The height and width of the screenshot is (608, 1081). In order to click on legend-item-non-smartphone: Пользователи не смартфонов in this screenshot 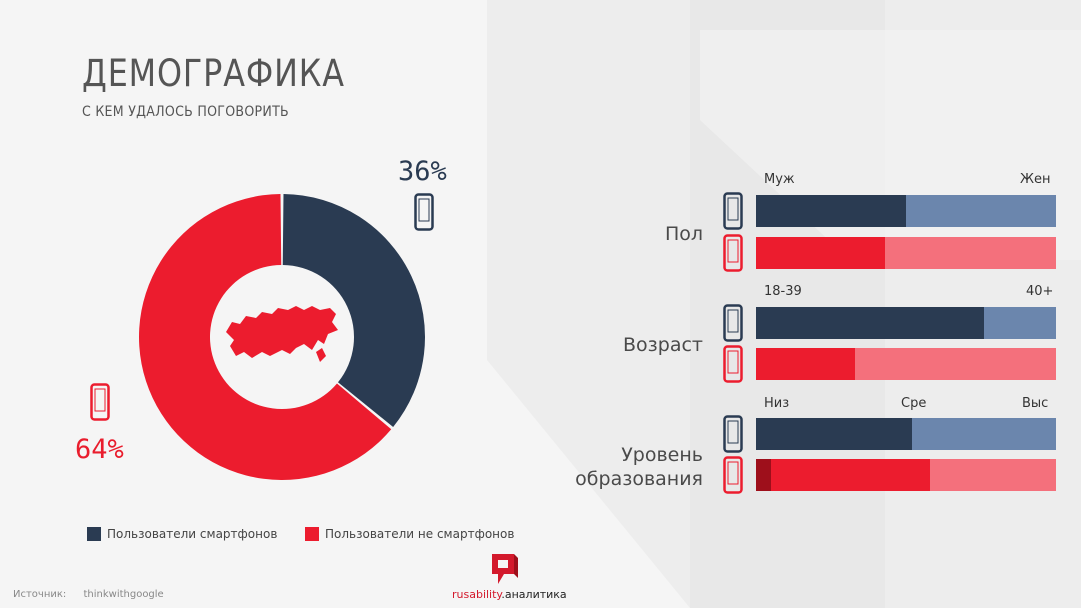, I will do `click(409, 534)`.